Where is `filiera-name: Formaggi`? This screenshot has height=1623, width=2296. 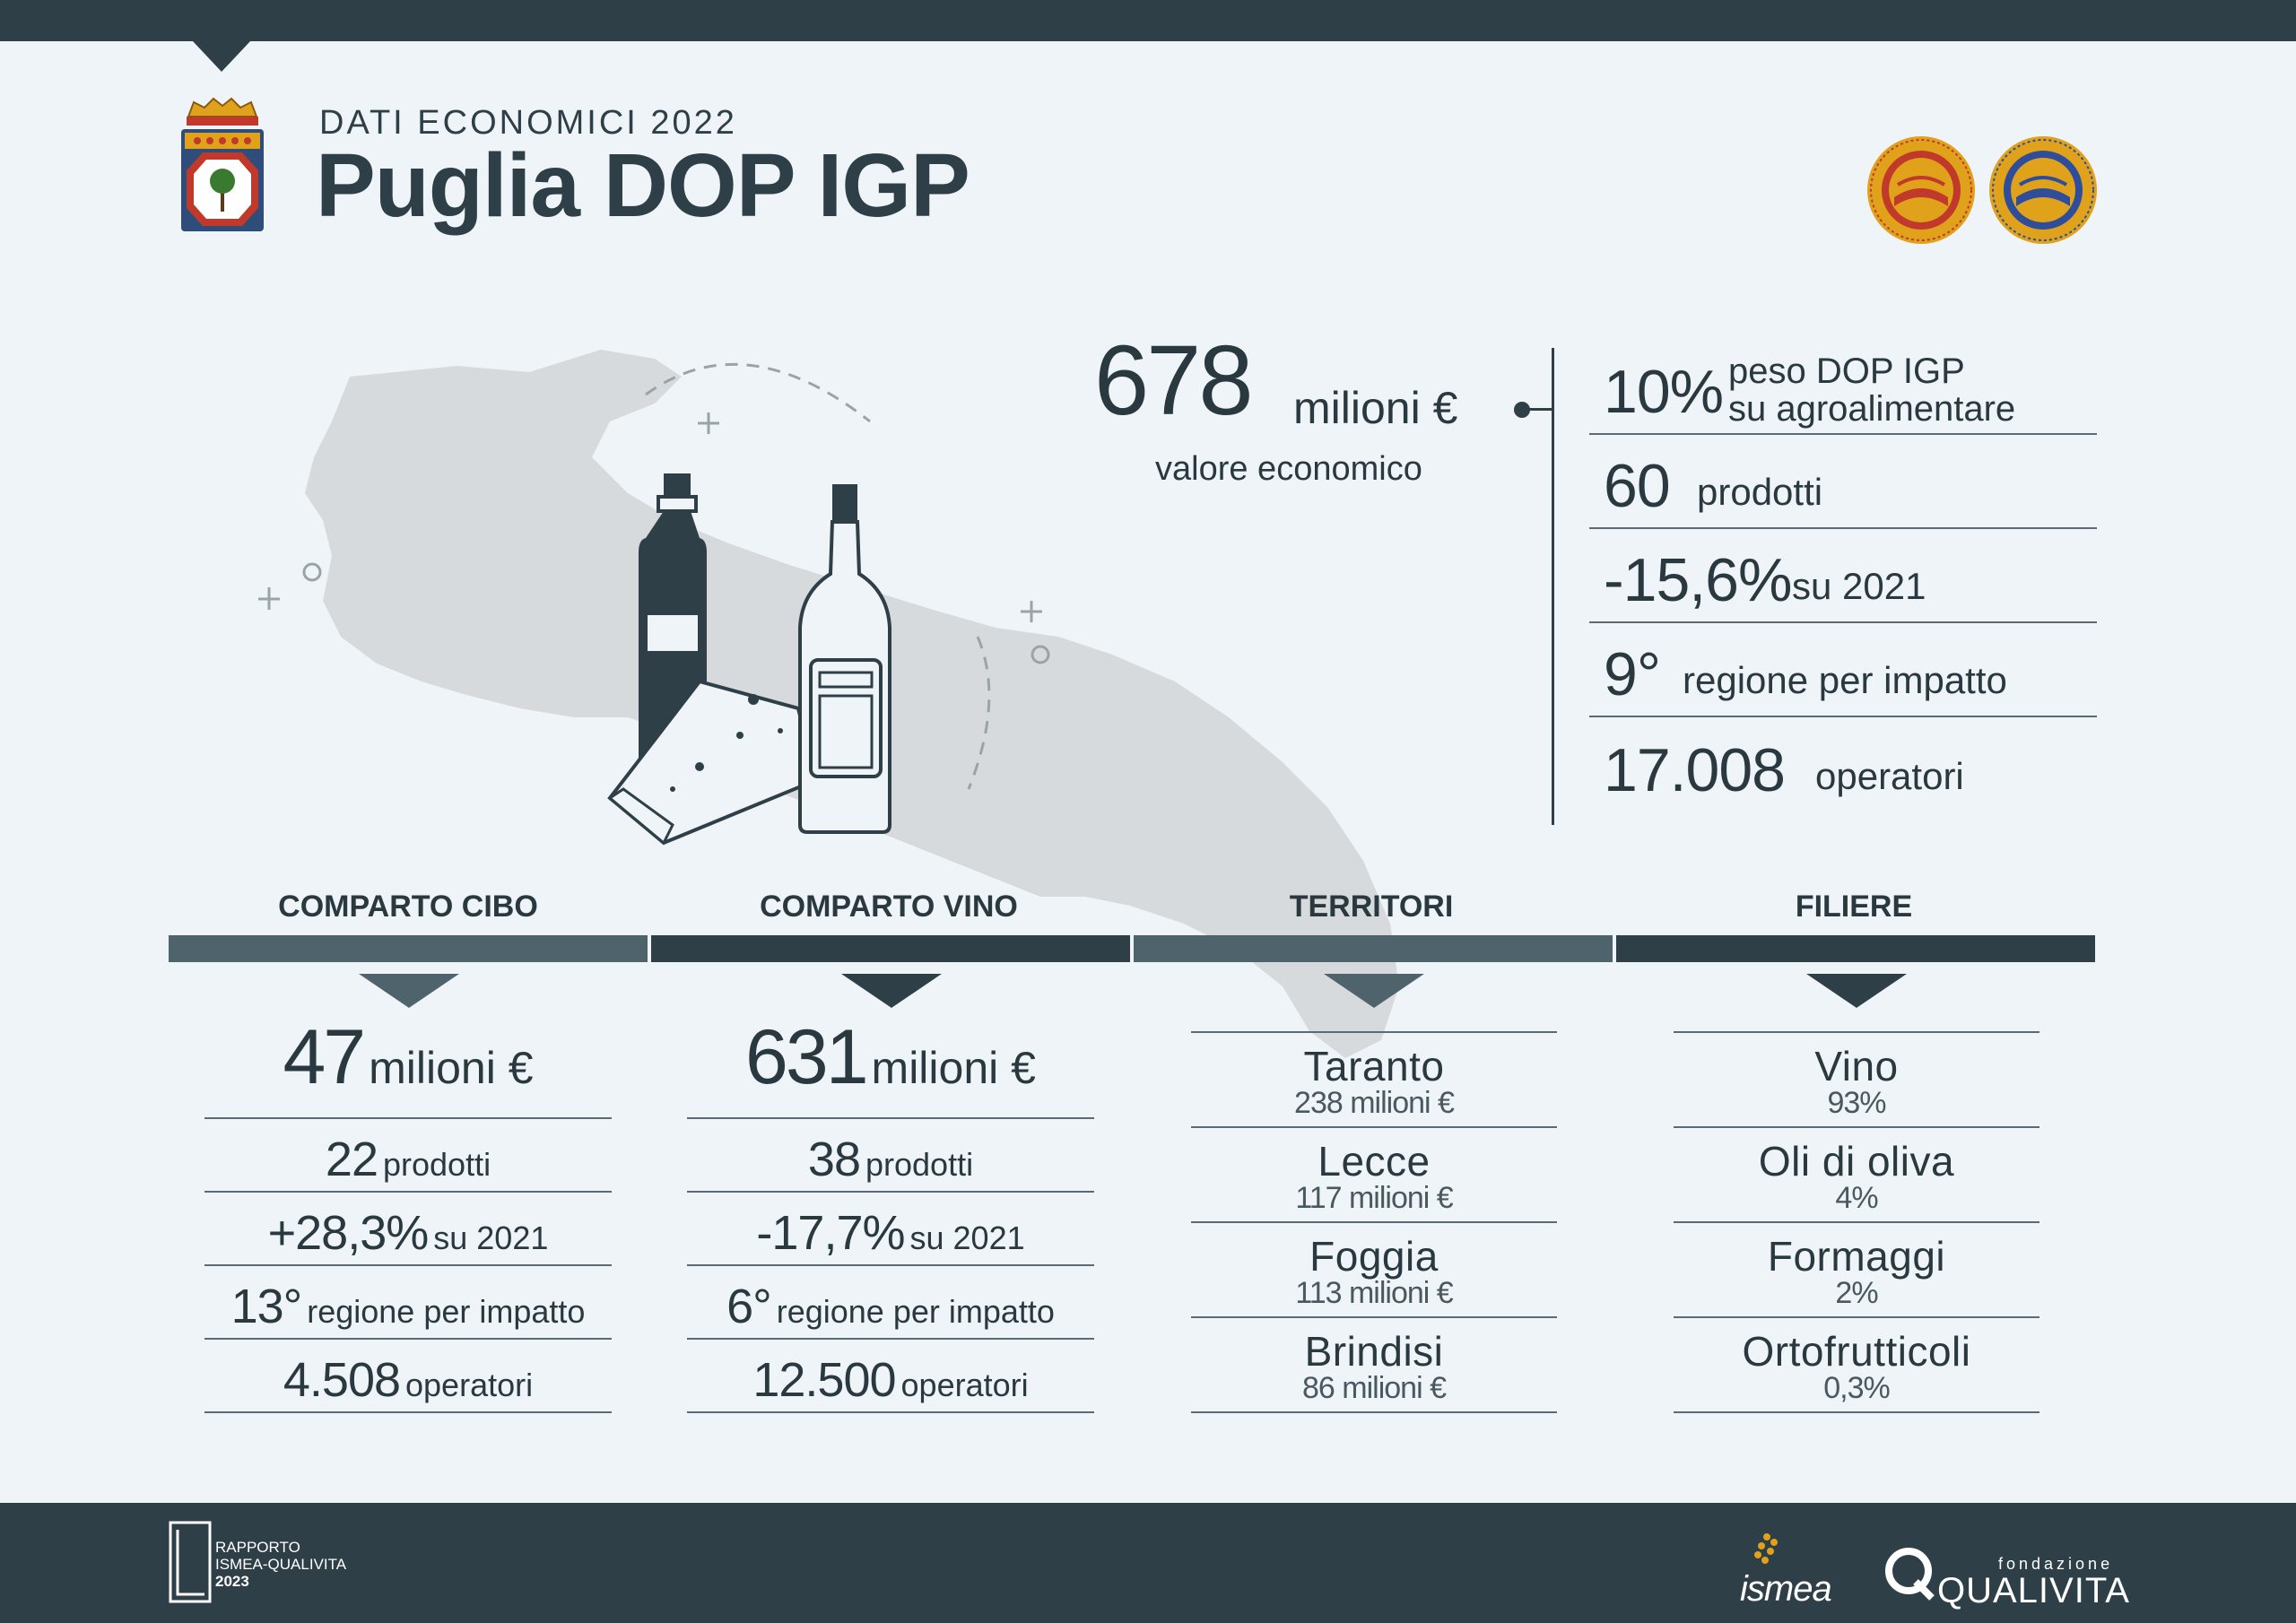
filiera-name: Formaggi is located at coordinates (1856, 1256).